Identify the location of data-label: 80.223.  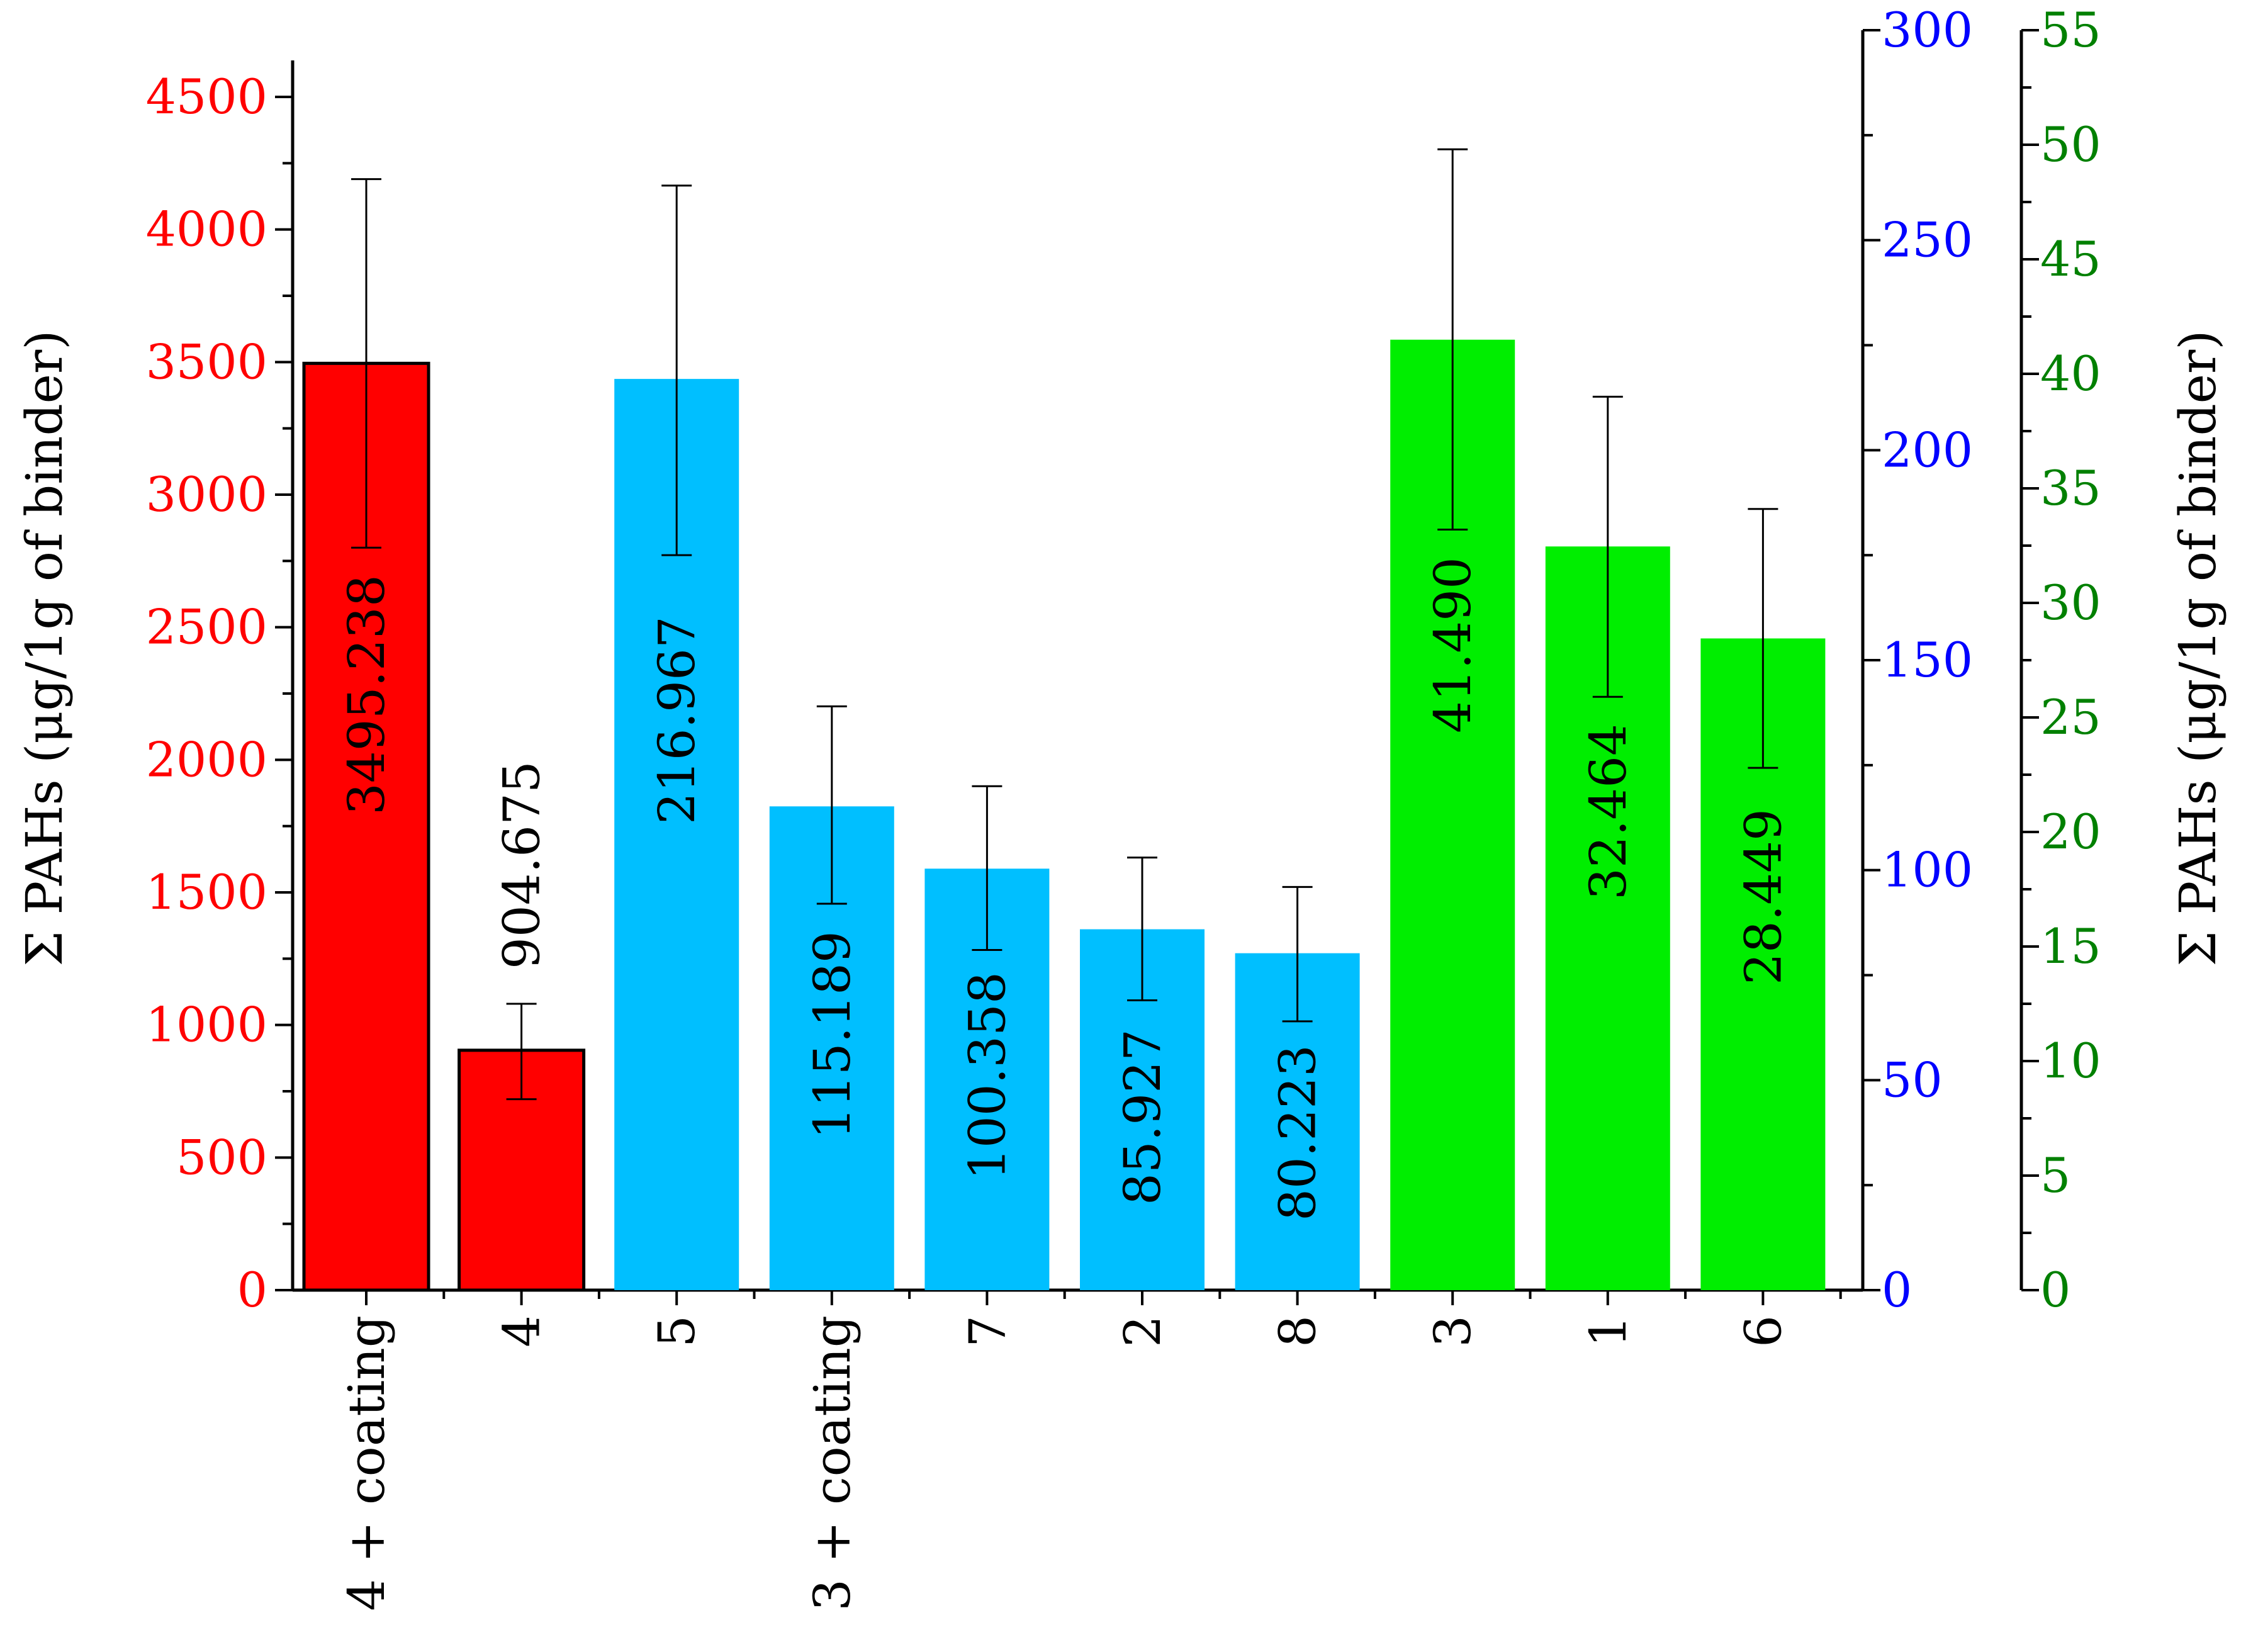
(1298, 1133).